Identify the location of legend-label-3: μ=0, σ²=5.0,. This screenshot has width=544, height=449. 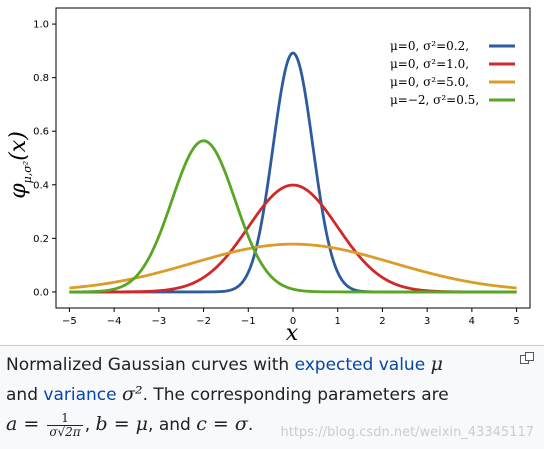
(429, 82).